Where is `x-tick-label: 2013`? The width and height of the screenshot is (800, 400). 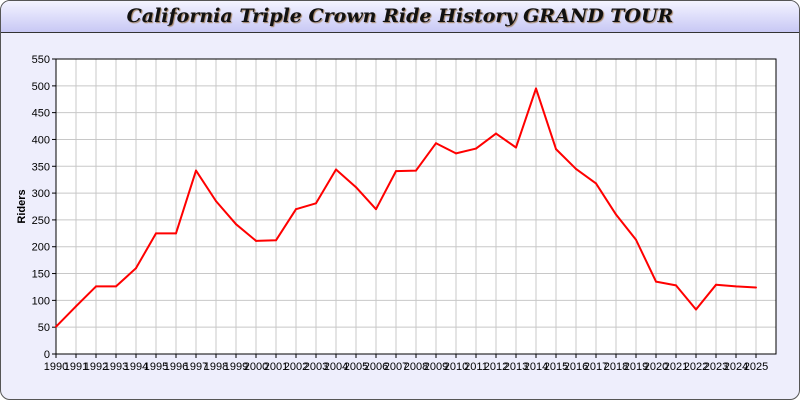 x-tick-label: 2013 is located at coordinates (516, 367).